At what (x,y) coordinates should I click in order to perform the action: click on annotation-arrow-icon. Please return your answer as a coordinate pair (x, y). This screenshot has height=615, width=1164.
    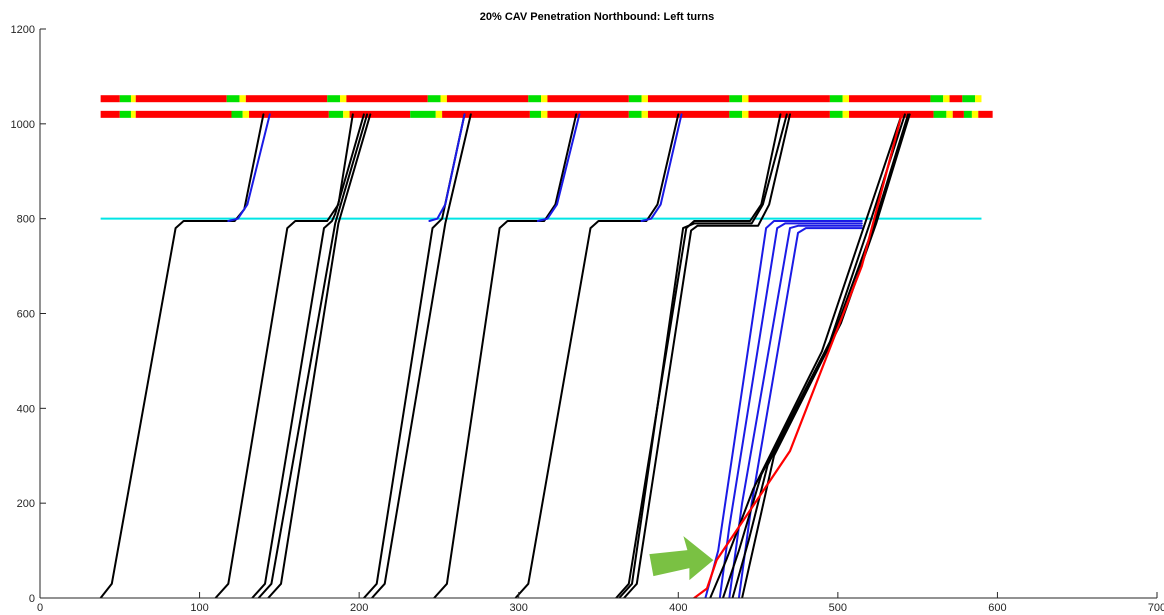
    Looking at the image, I should click on (681, 558).